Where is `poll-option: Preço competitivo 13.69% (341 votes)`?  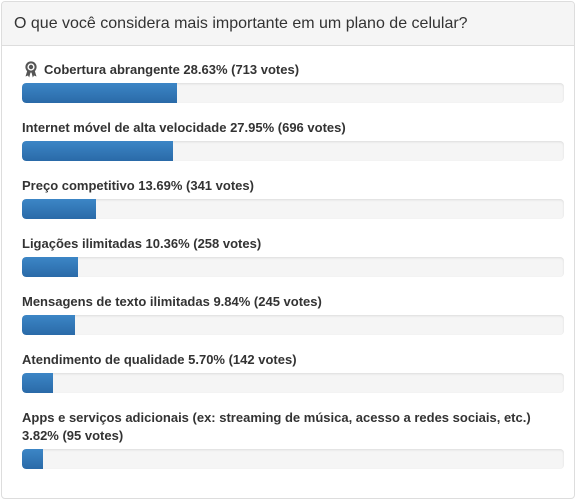 poll-option: Preço competitivo 13.69% (341 votes) is located at coordinates (293, 198).